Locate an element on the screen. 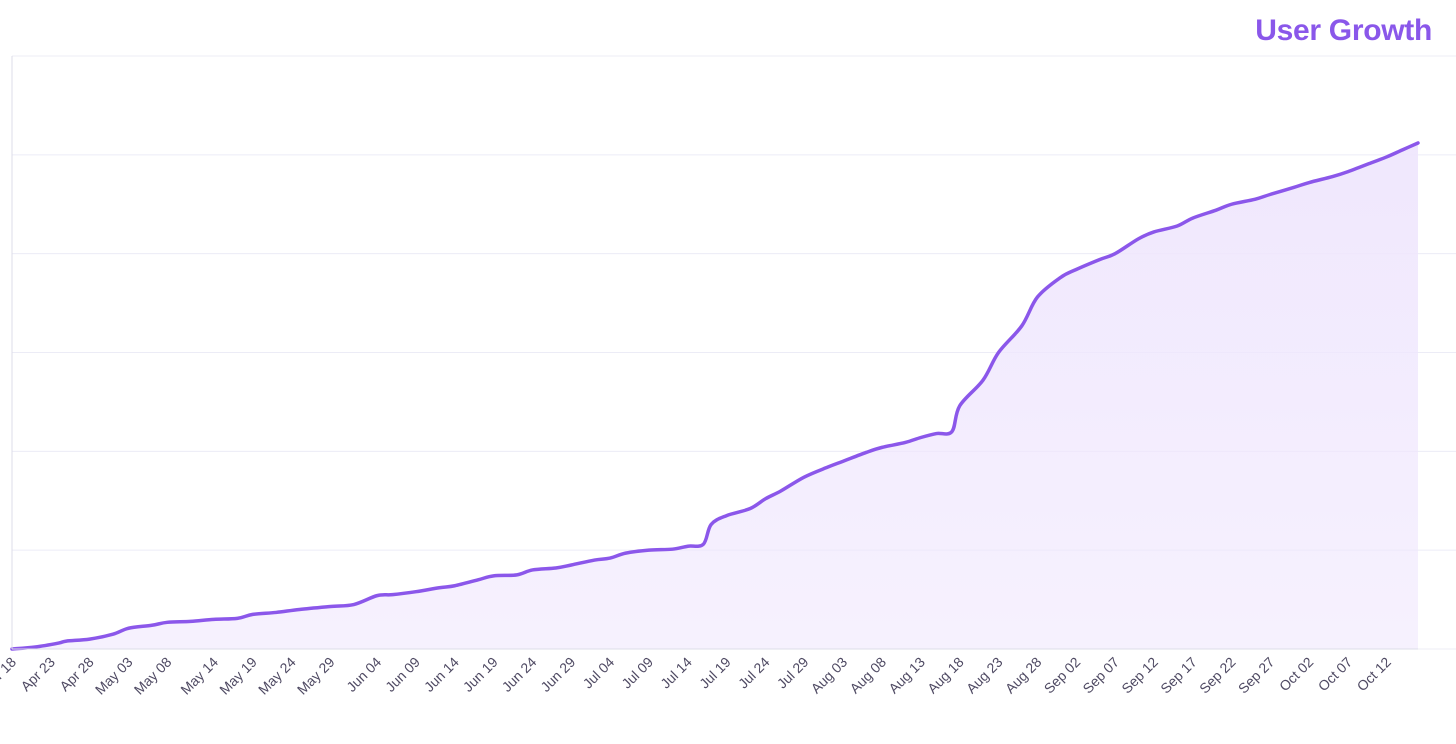  x-tick-label: Sep 02 is located at coordinates (1062, 675).